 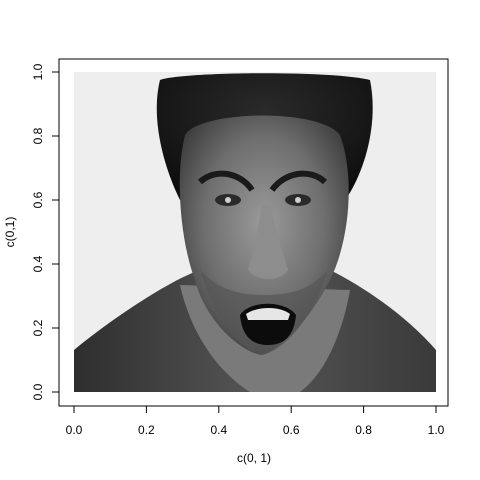 What do you see at coordinates (38, 71) in the screenshot?
I see `y-tick-label: 1.0` at bounding box center [38, 71].